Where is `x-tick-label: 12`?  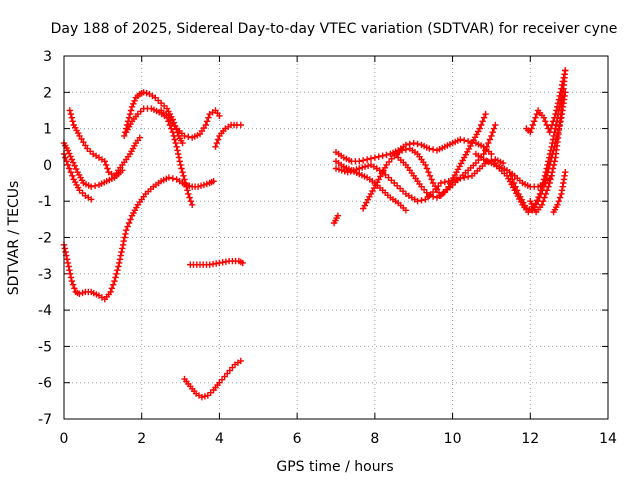 x-tick-label: 12 is located at coordinates (530, 439).